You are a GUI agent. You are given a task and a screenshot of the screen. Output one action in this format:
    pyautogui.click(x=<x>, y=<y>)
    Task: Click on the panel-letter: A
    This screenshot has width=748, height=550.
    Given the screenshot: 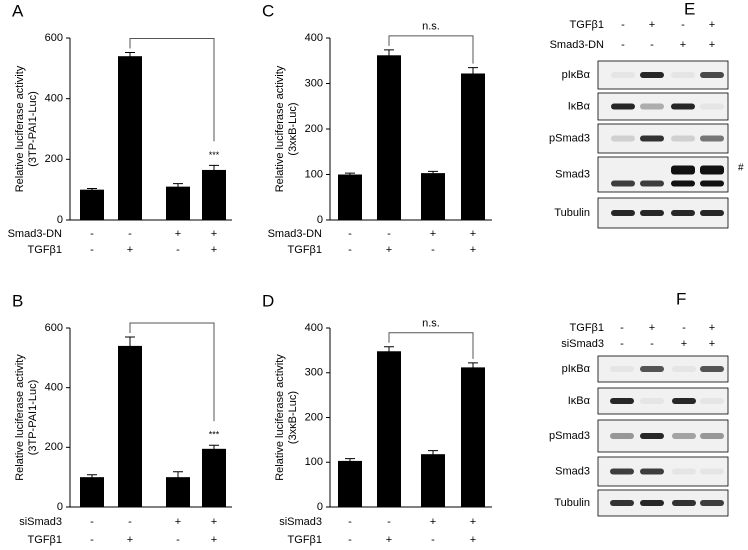 What is the action you would take?
    pyautogui.click(x=18, y=10)
    